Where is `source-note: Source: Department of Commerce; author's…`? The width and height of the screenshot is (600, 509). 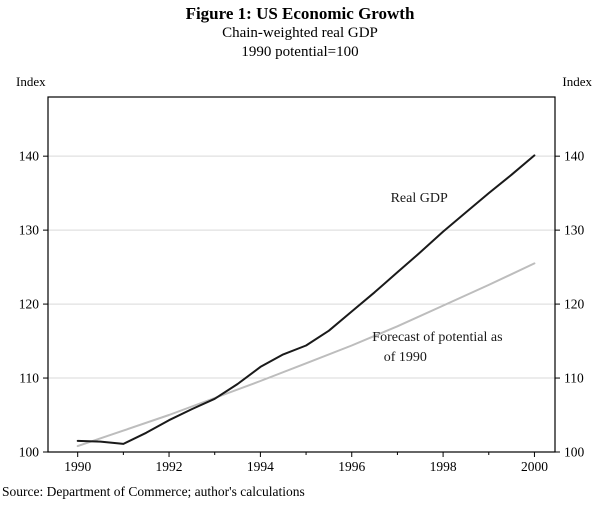
source-note: Source: Department of Commerce; author's… is located at coordinates (153, 491).